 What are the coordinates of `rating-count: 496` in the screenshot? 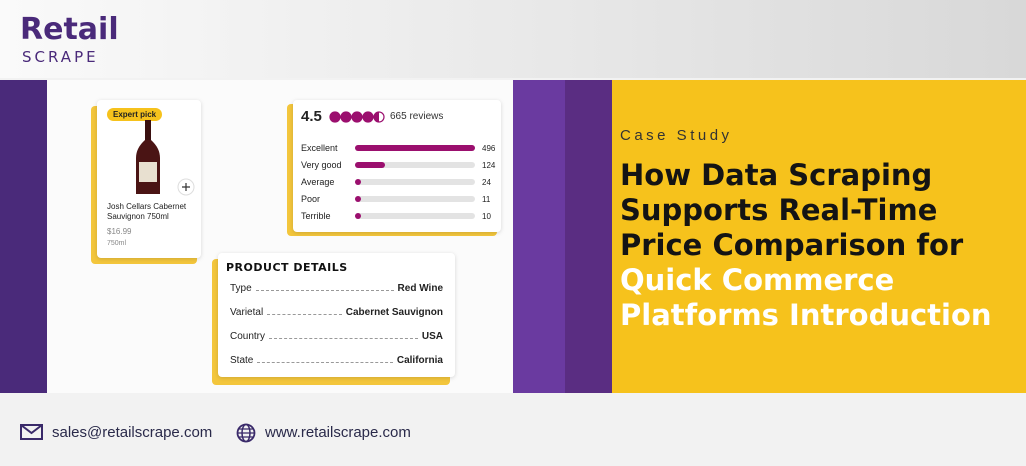 It's located at (489, 148).